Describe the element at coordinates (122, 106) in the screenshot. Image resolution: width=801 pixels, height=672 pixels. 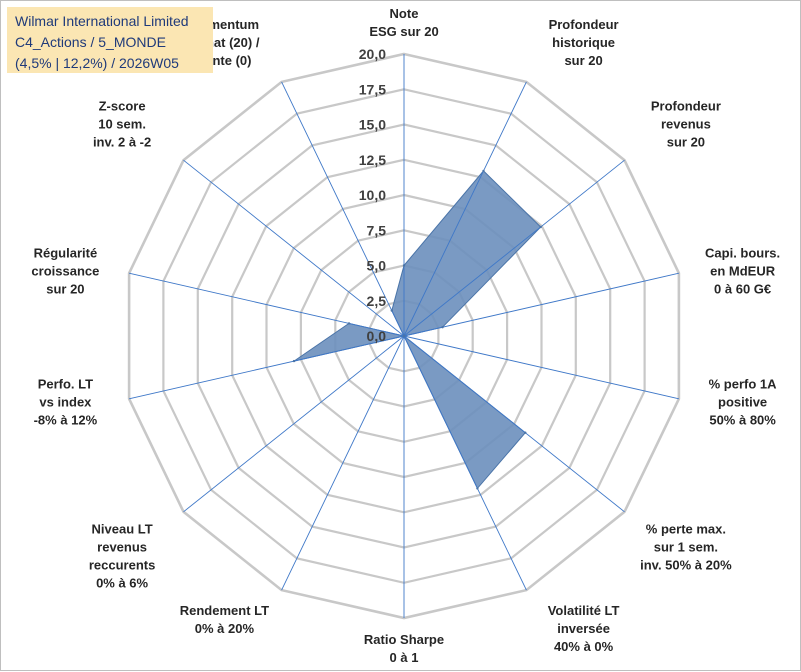
I see `axis-label-line: Z-score` at that location.